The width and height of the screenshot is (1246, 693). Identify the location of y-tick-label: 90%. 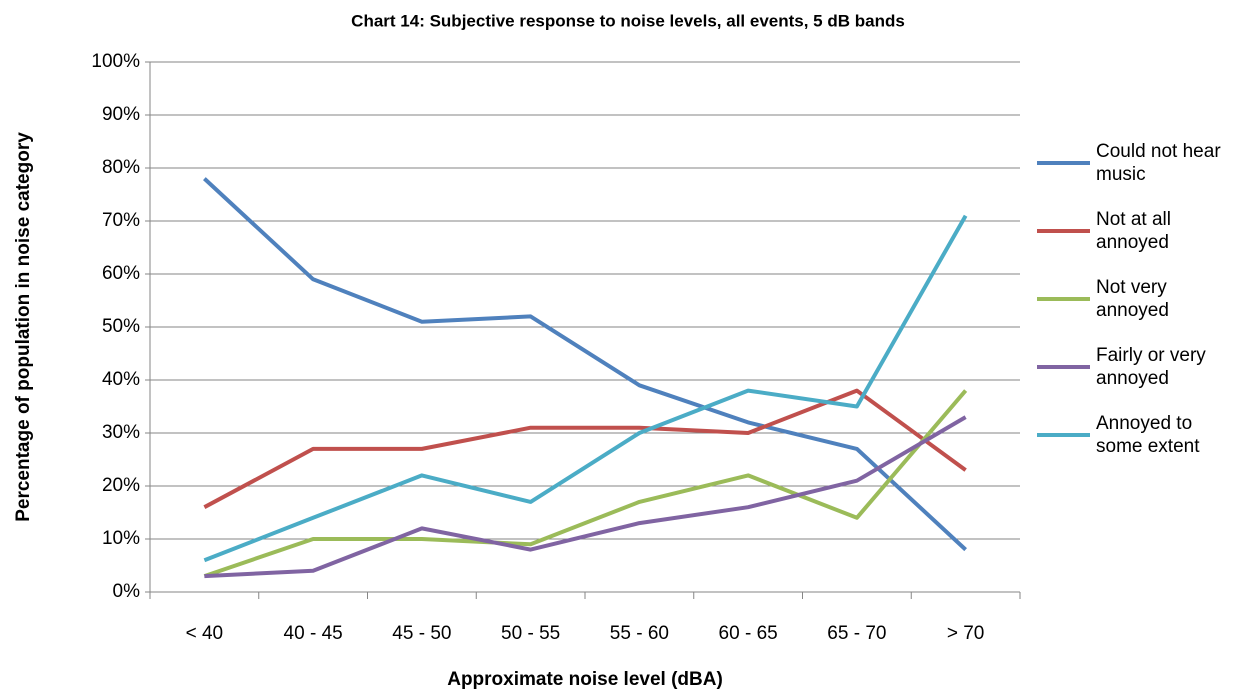
(121, 114).